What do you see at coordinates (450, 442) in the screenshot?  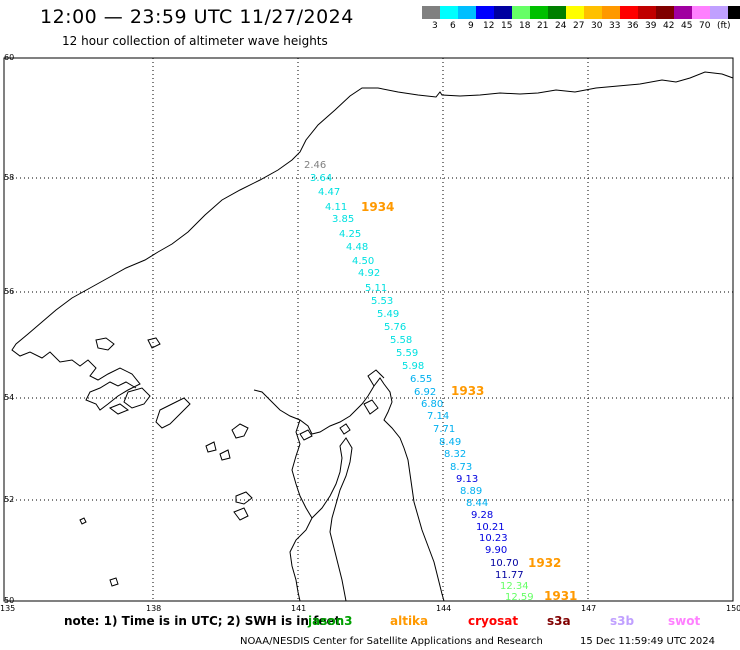 I see `wave-height-label: 8.49` at bounding box center [450, 442].